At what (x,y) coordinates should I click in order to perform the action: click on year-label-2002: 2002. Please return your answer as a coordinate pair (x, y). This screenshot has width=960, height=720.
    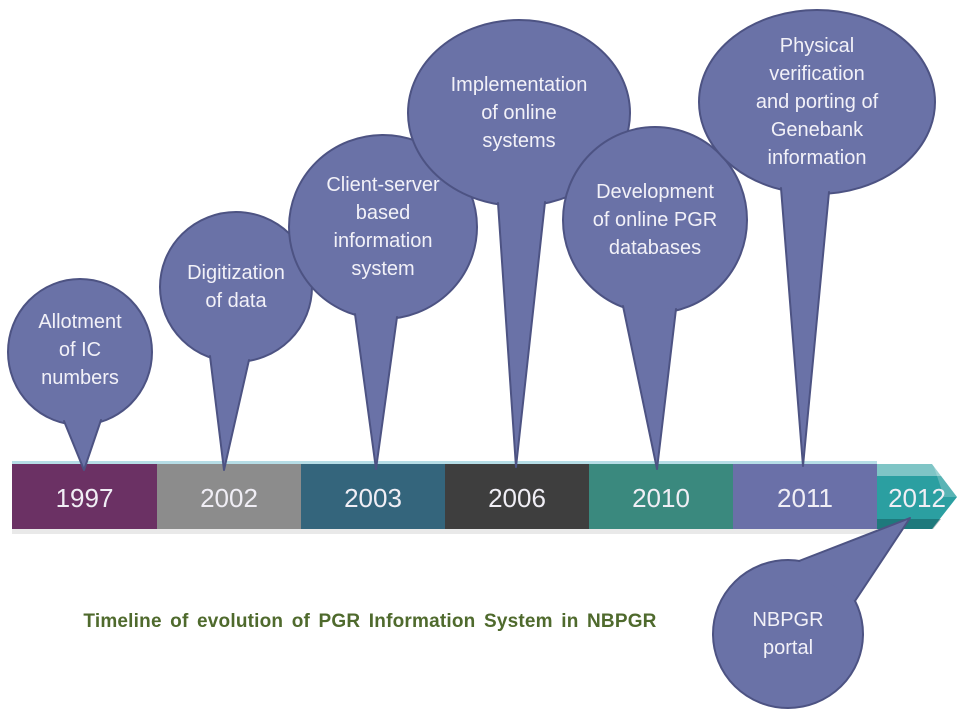
    Looking at the image, I should click on (229, 498).